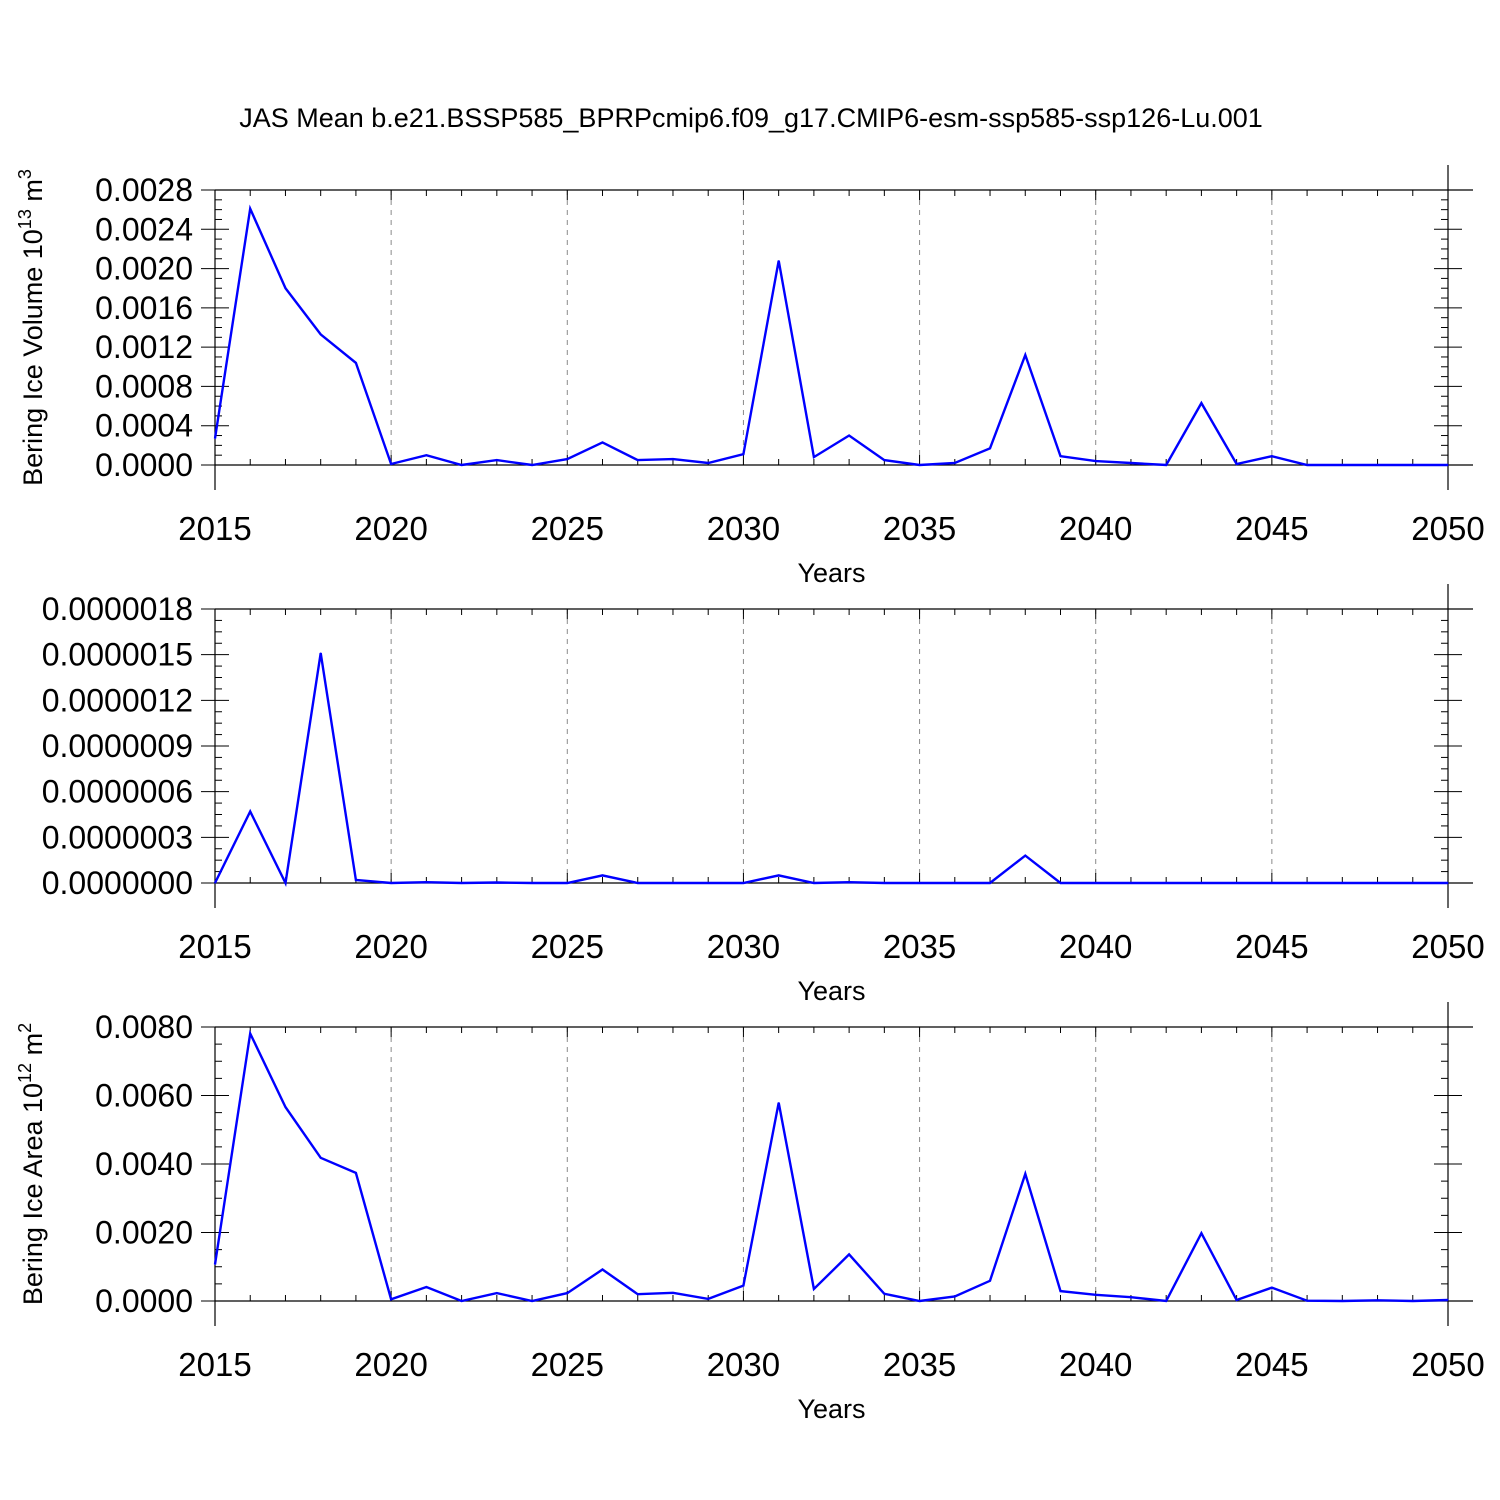 The width and height of the screenshot is (1500, 1500). What do you see at coordinates (33, 1194) in the screenshot?
I see `y-axis-label-part: Bering Ice Area 10` at bounding box center [33, 1194].